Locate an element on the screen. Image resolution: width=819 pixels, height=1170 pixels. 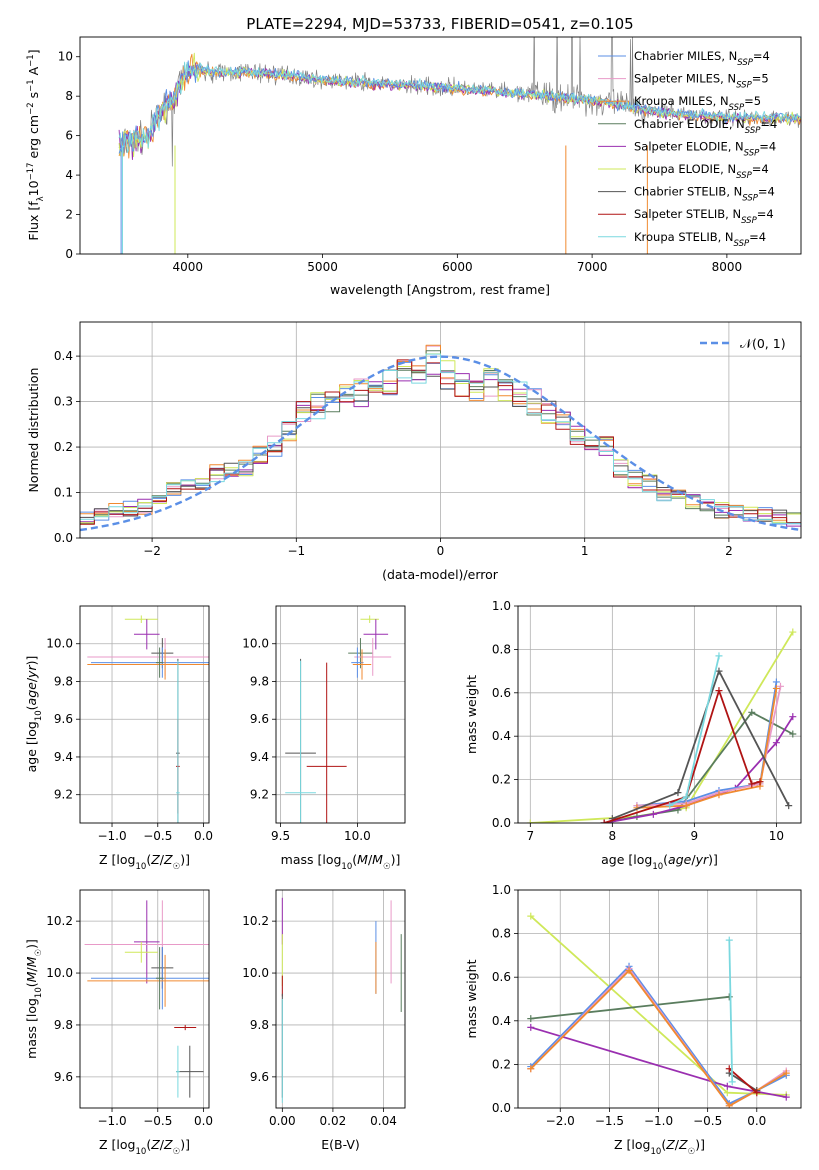
normal-curve is located at coordinates (440, 443).